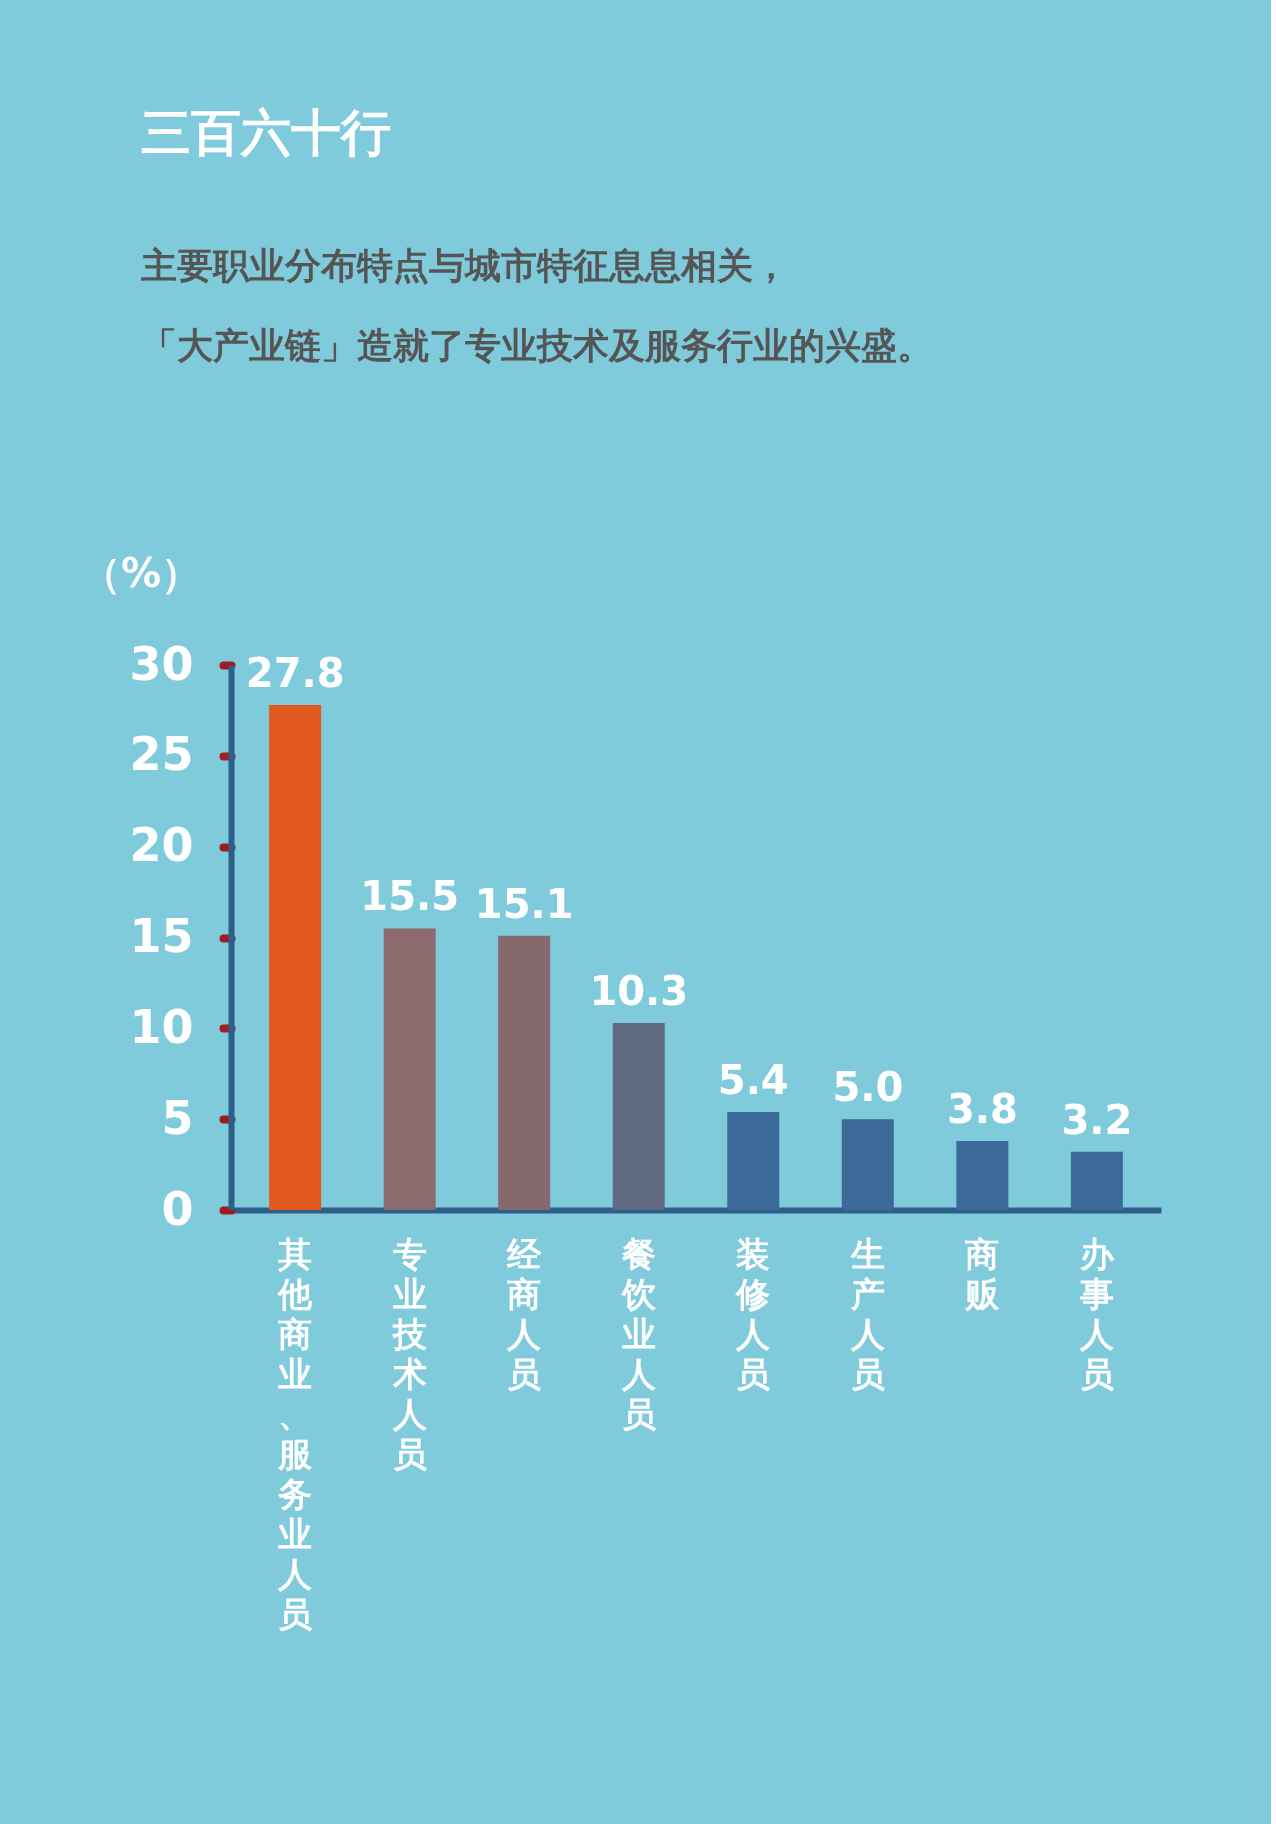 The image size is (1276, 1824). Describe the element at coordinates (639, 990) in the screenshot. I see `data-label: 10.3` at that location.